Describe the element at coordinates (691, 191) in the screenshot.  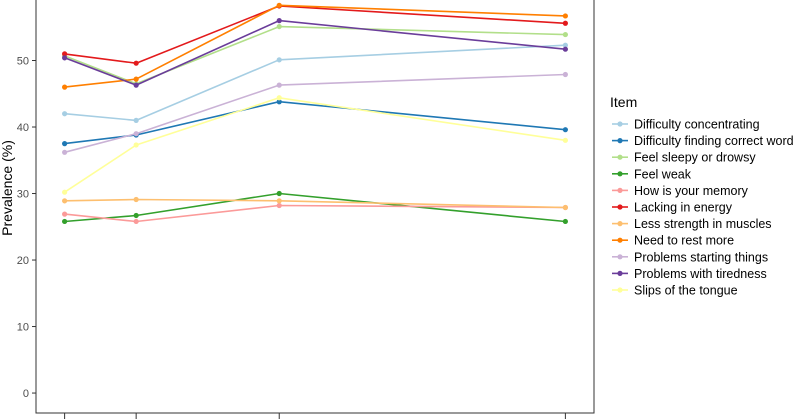
I see `legend-label: How is your memory` at that location.